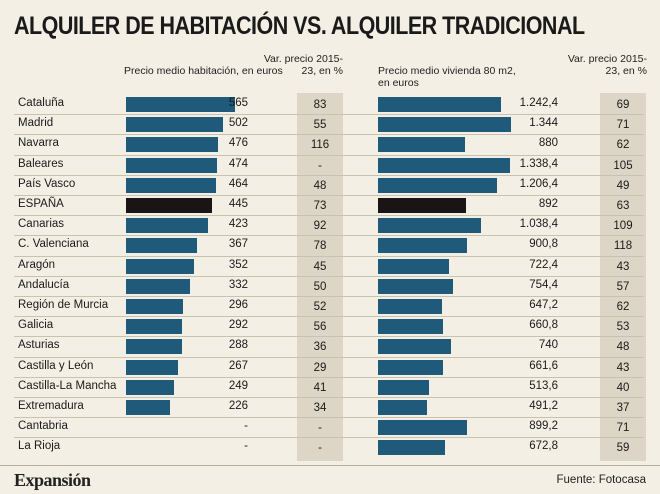 This screenshot has height=494, width=660. What do you see at coordinates (238, 264) in the screenshot?
I see `value-label-habitacion: 352` at bounding box center [238, 264].